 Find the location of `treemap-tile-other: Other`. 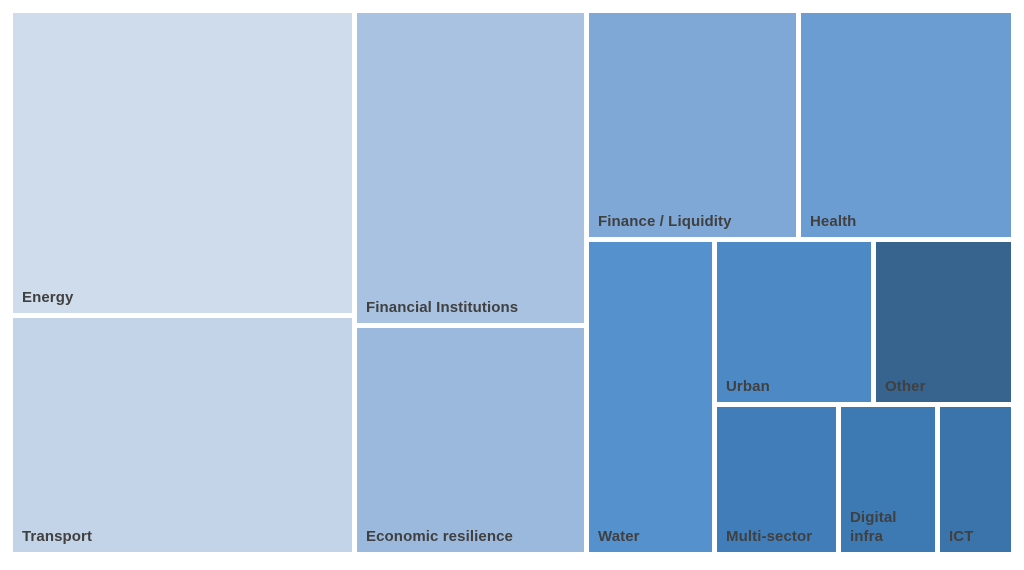

treemap-tile-other: Other is located at coordinates (943, 322).